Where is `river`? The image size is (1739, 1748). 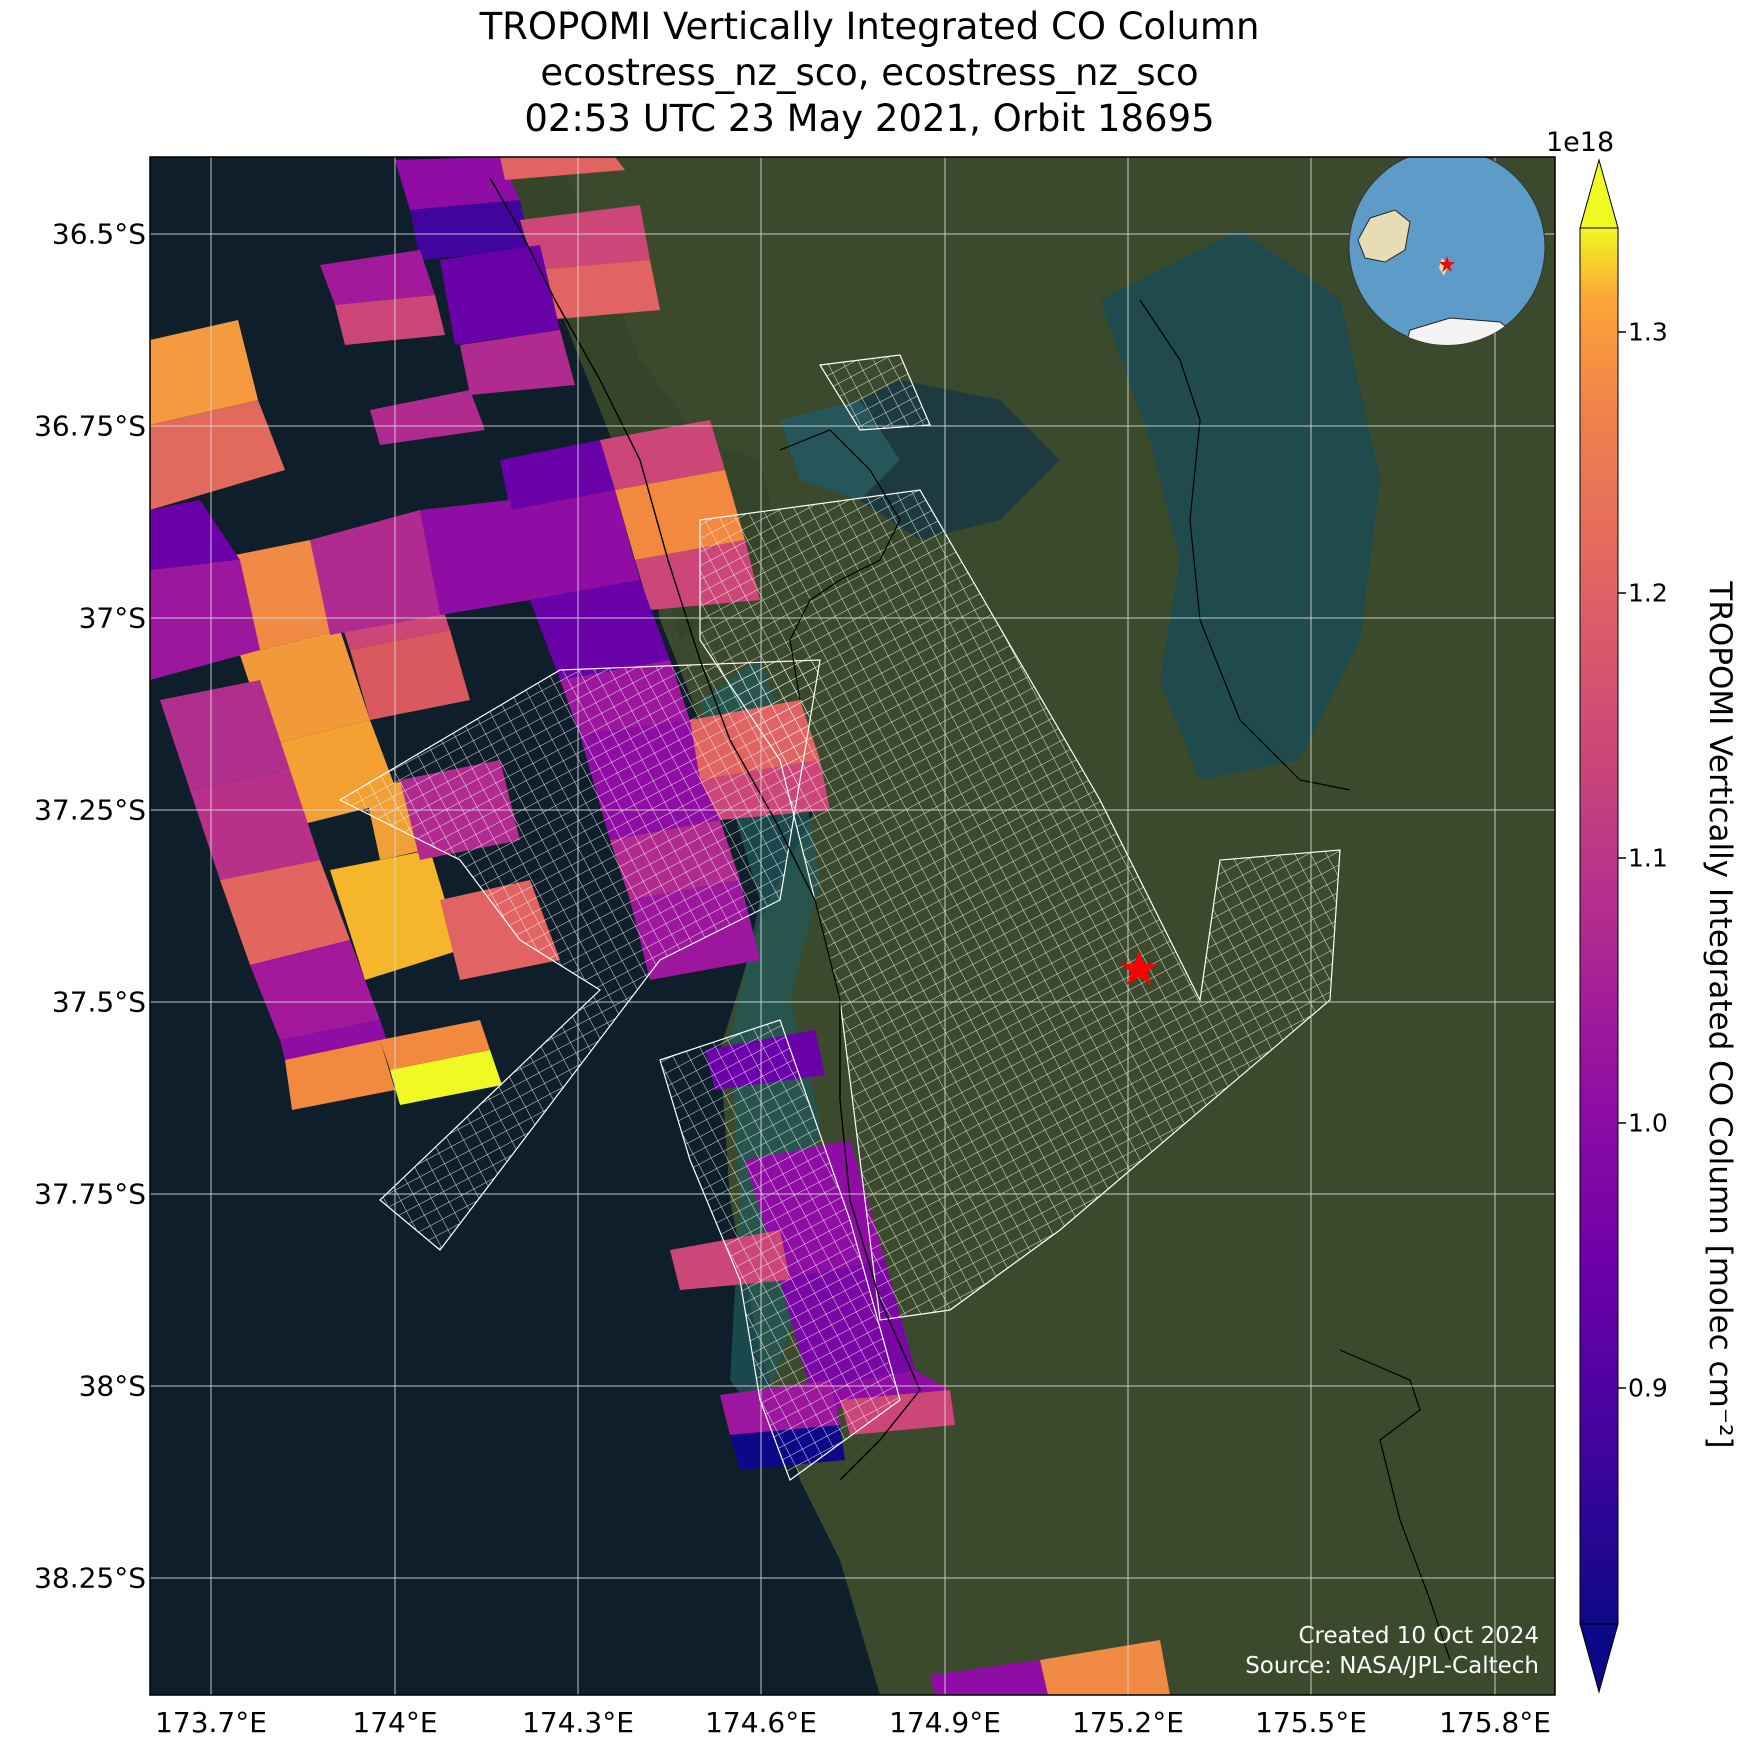
river is located at coordinates (1395, 1505).